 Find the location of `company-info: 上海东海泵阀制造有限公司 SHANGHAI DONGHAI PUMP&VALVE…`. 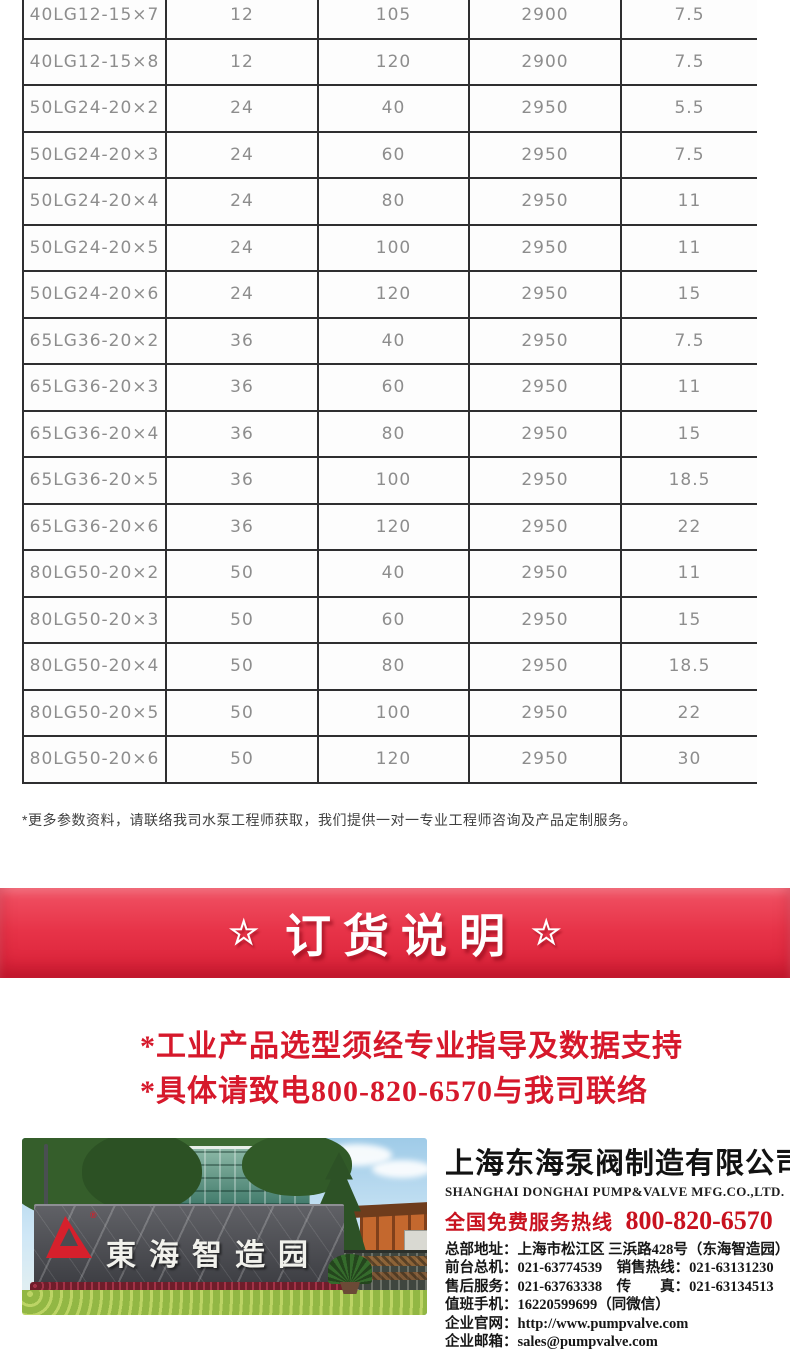

company-info: 上海东海泵阀制造有限公司 SHANGHAI DONGHAI PUMP&VALVE… is located at coordinates (617, 1244).